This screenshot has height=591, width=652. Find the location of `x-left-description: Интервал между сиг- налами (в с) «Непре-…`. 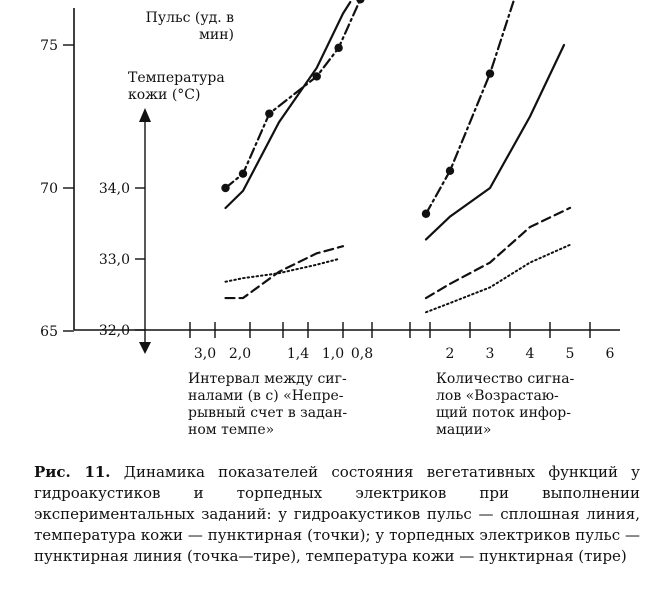

x-left-description: Интервал между сиг- налами (в с) «Непре-… is located at coordinates (268, 404).